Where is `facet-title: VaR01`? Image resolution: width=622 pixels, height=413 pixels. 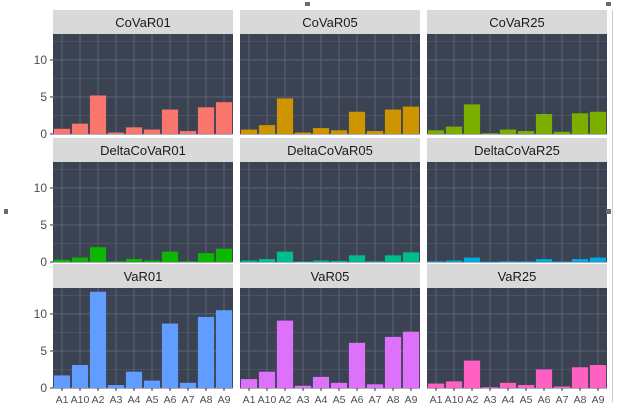
facet-title: VaR01 is located at coordinates (143, 276).